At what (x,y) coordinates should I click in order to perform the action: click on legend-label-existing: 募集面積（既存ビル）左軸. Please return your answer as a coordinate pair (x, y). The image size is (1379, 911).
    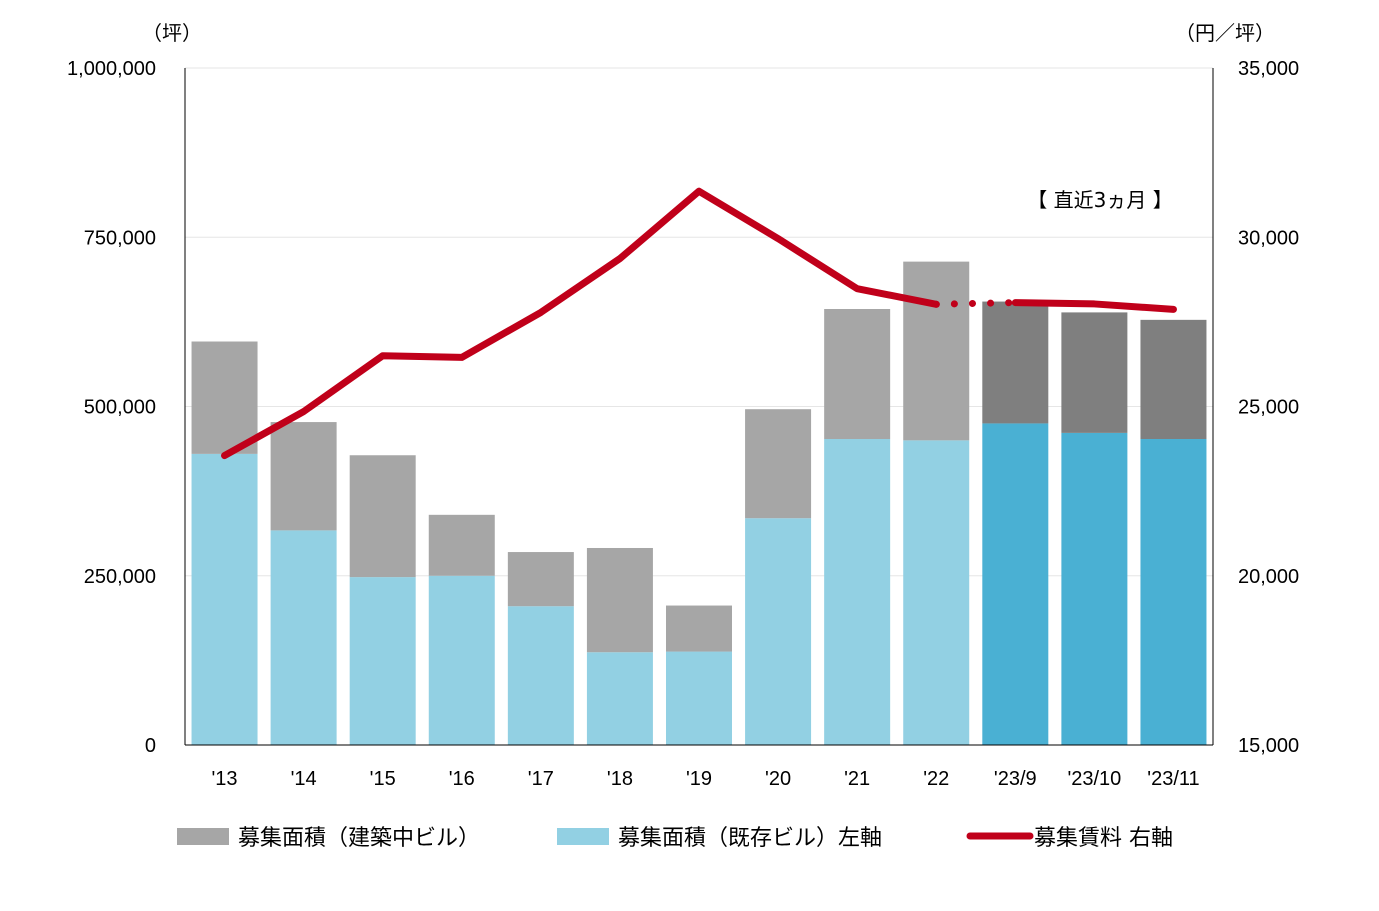
    Looking at the image, I should click on (750, 838).